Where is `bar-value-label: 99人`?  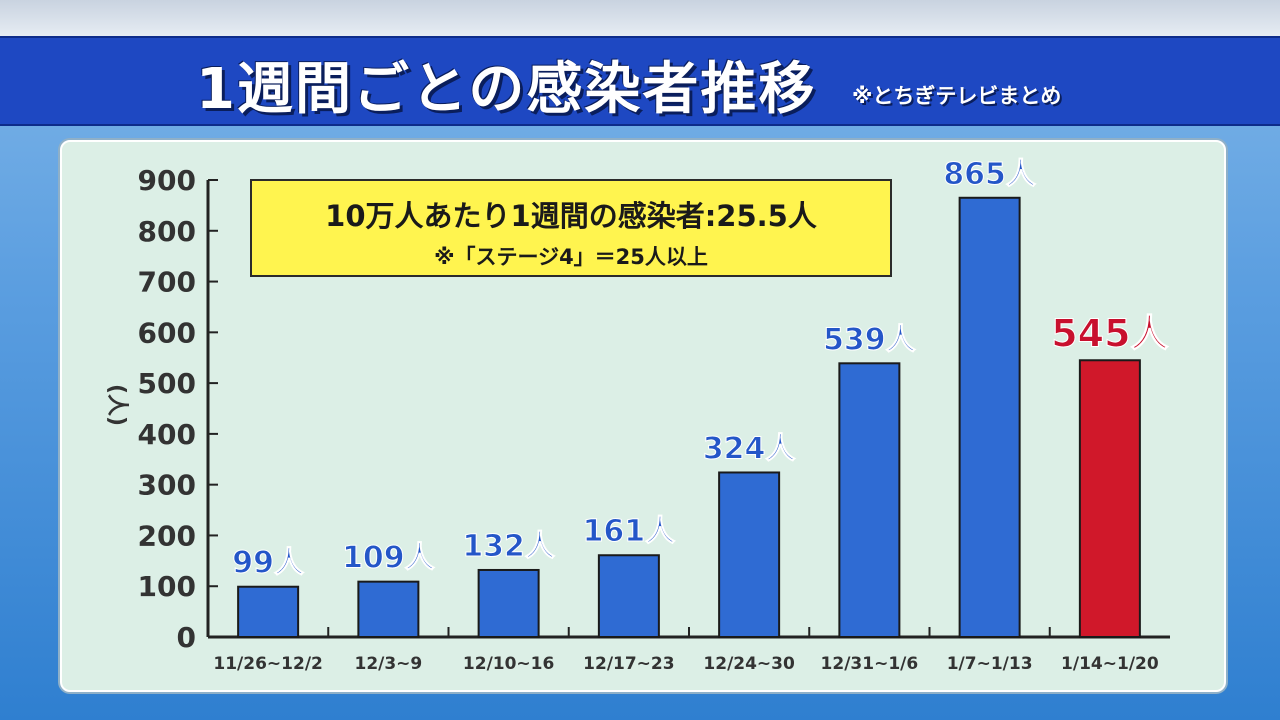
bar-value-label: 99人 is located at coordinates (268, 563).